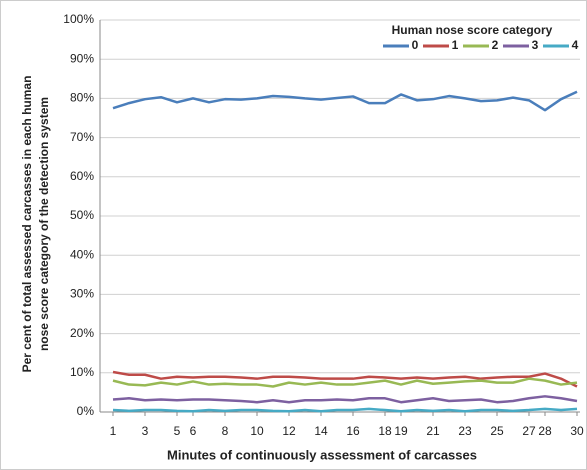 This screenshot has width=587, height=470. What do you see at coordinates (82, 215) in the screenshot?
I see `y-tick-label: 50%` at bounding box center [82, 215].